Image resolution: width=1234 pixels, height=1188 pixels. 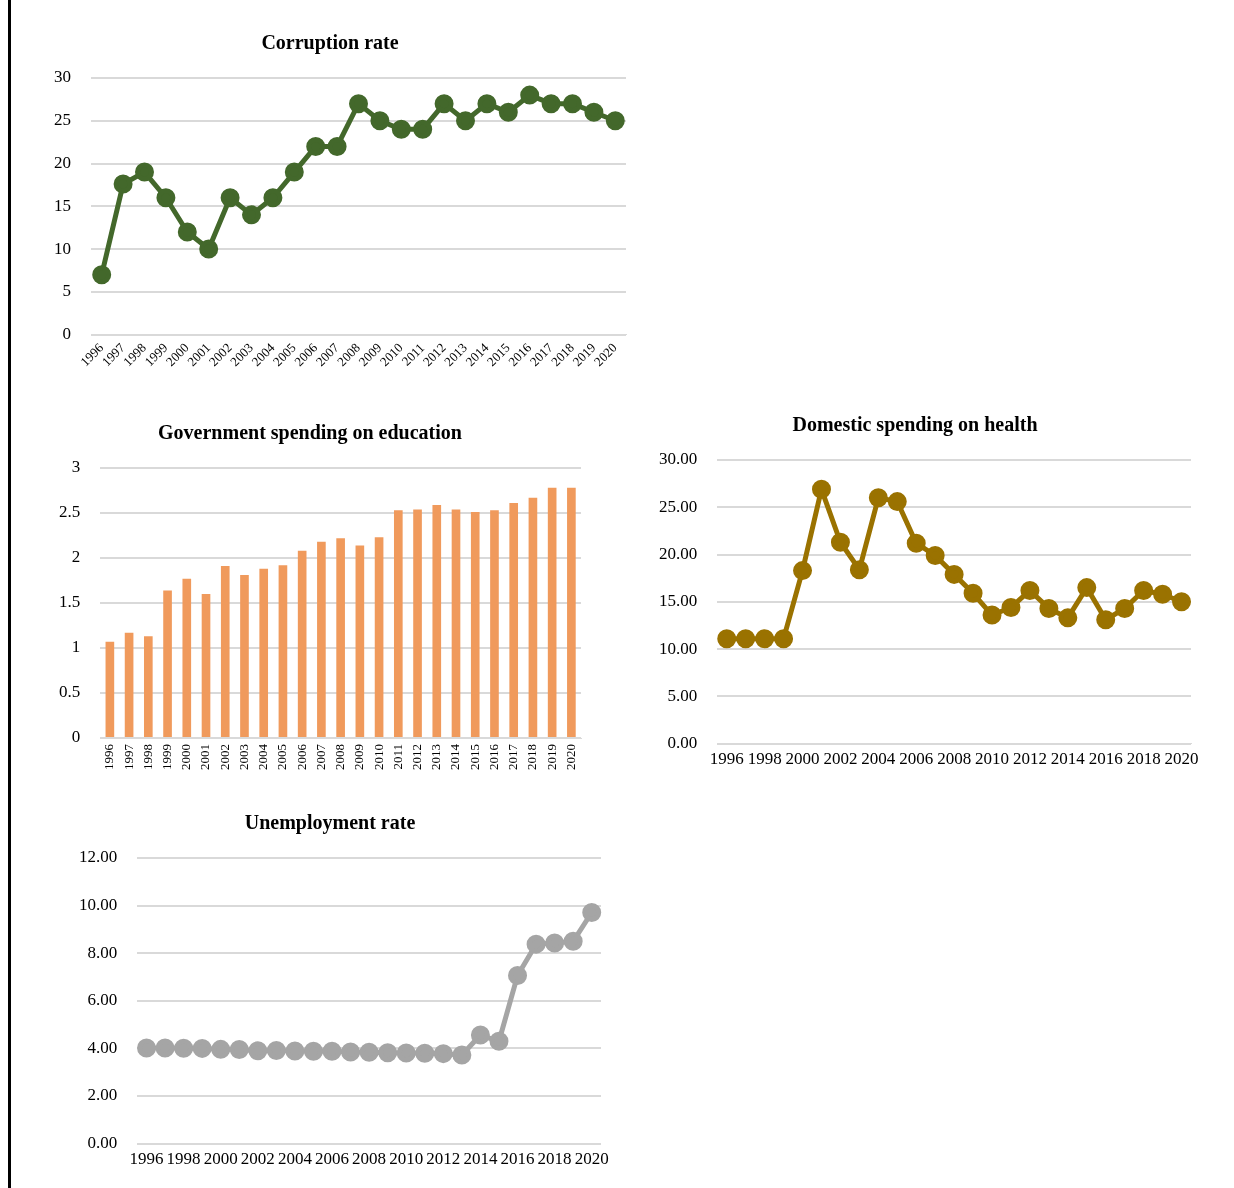 What do you see at coordinates (678, 506) in the screenshot?
I see `y-tick-label: 25.00` at bounding box center [678, 506].